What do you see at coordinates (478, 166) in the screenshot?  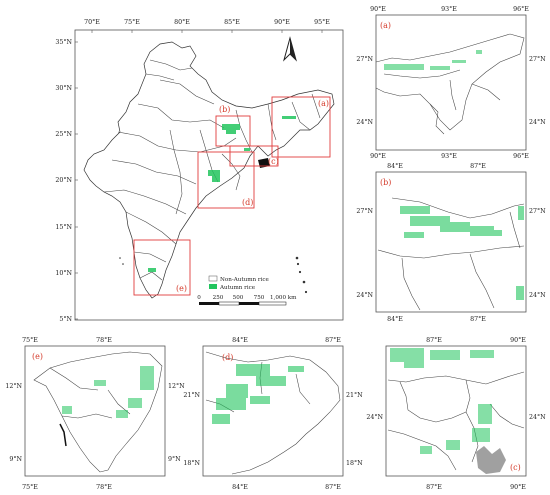 I see `panel-b-top-tick: 87°E` at bounding box center [478, 166].